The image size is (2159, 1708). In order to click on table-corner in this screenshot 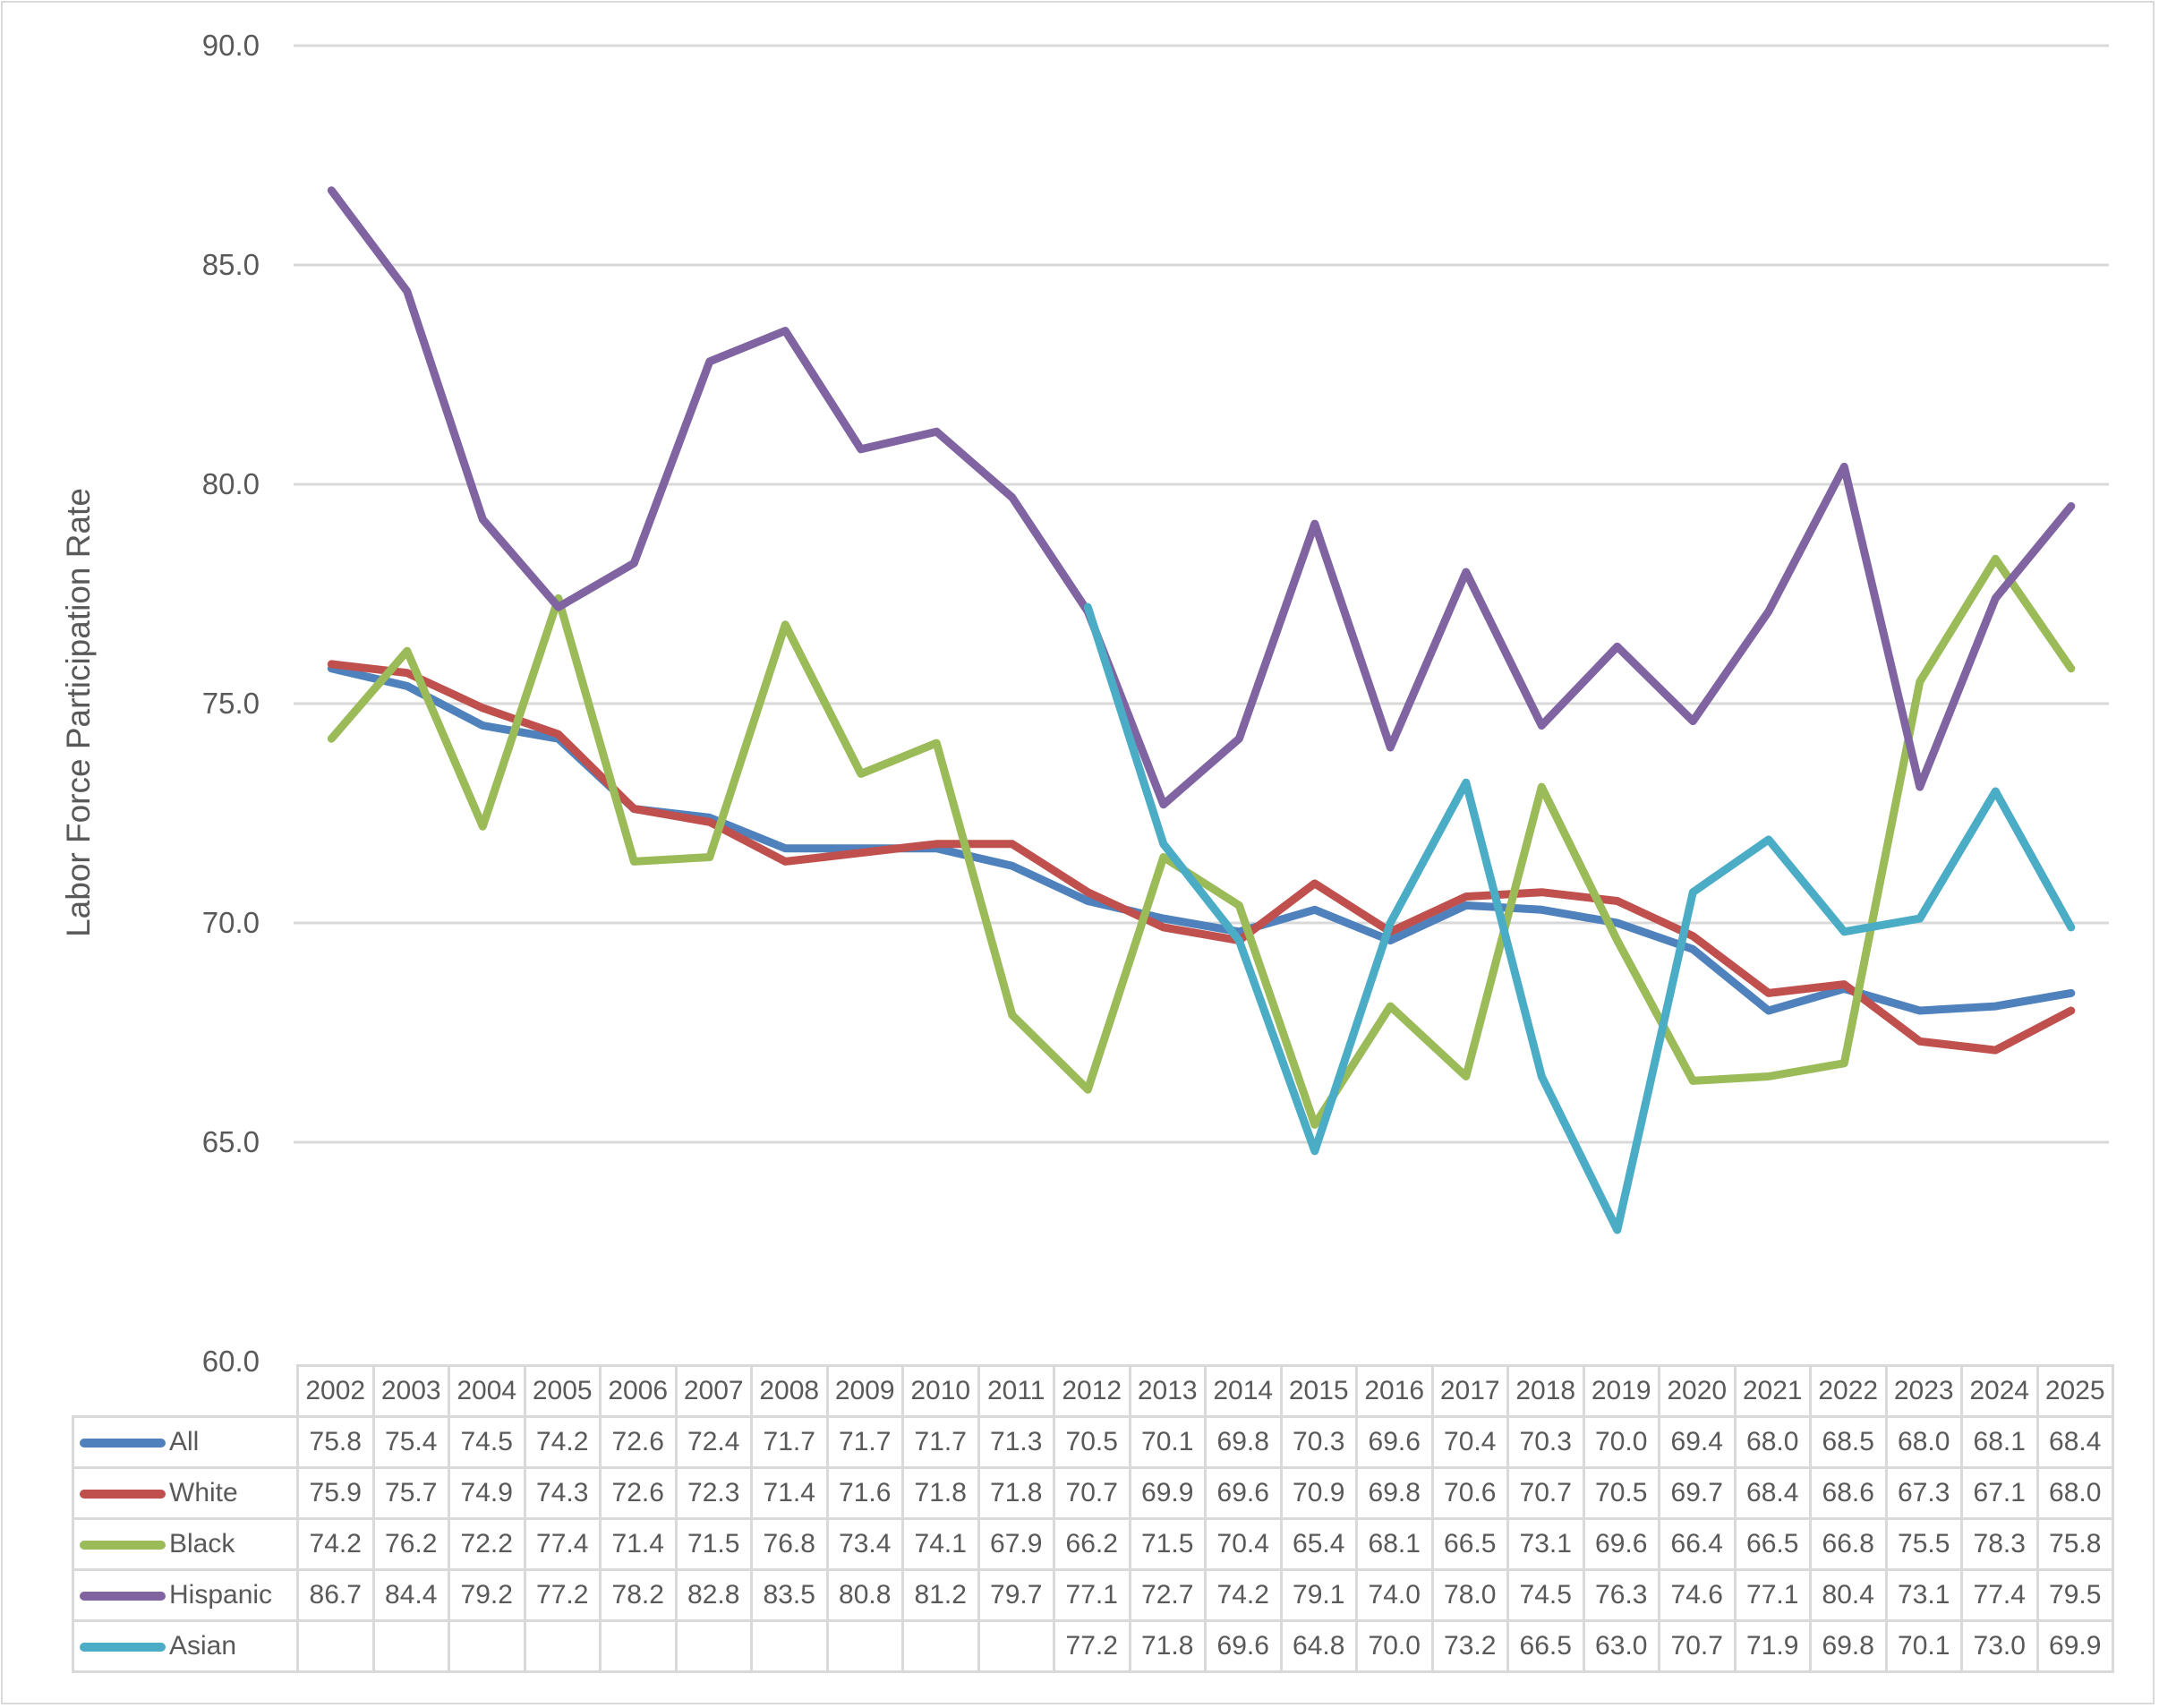, I will do `click(186, 1391)`.